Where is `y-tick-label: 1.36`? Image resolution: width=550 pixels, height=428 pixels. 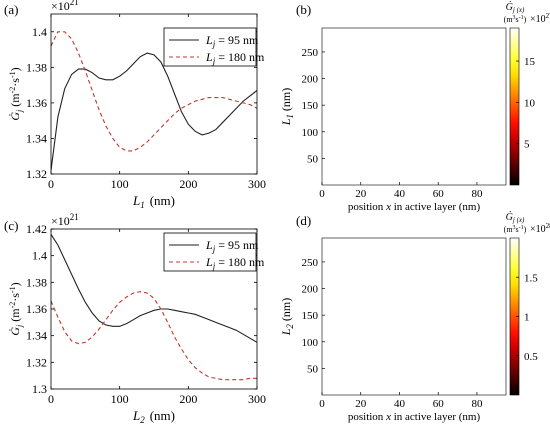
y-tick-label: 1.36 is located at coordinates (36, 103).